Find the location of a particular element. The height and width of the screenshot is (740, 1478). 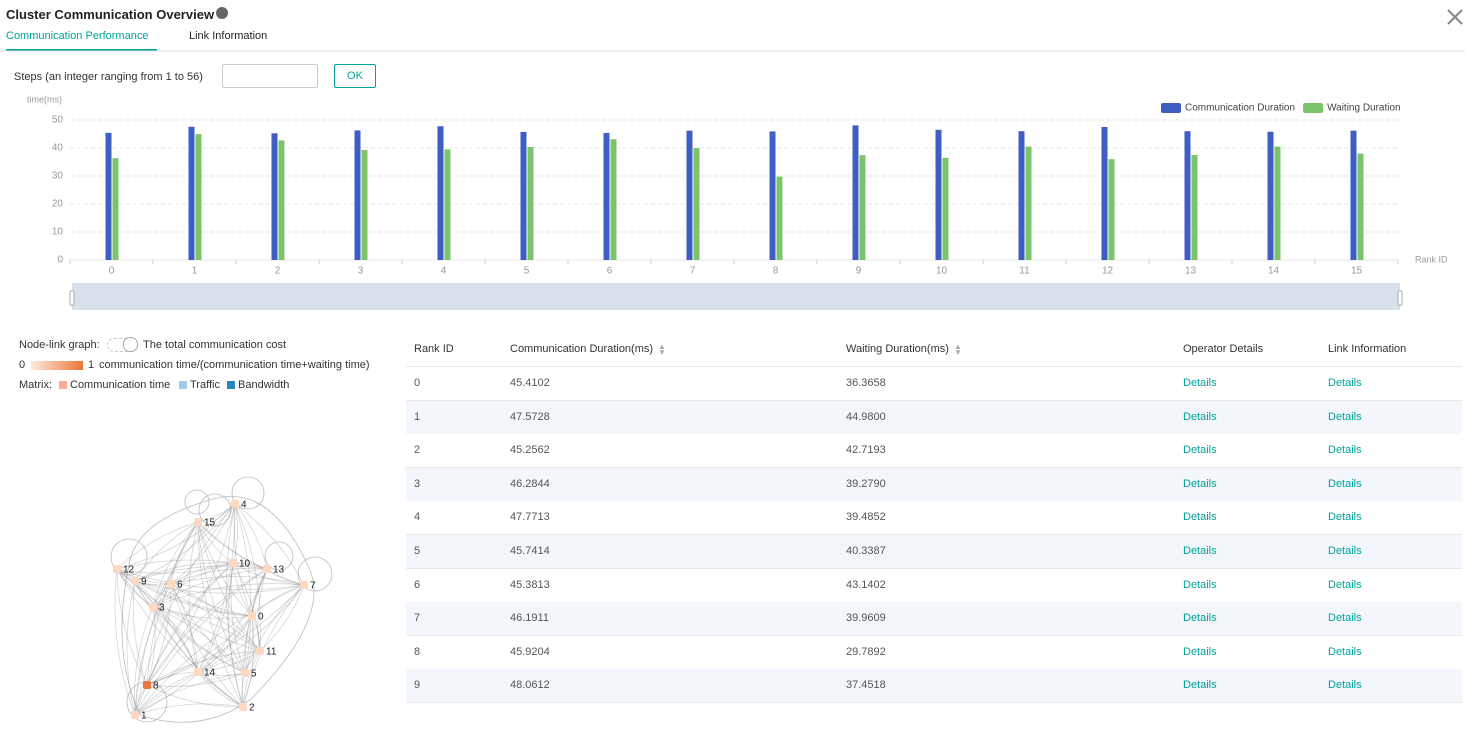

node-label: 13 is located at coordinates (279, 570).